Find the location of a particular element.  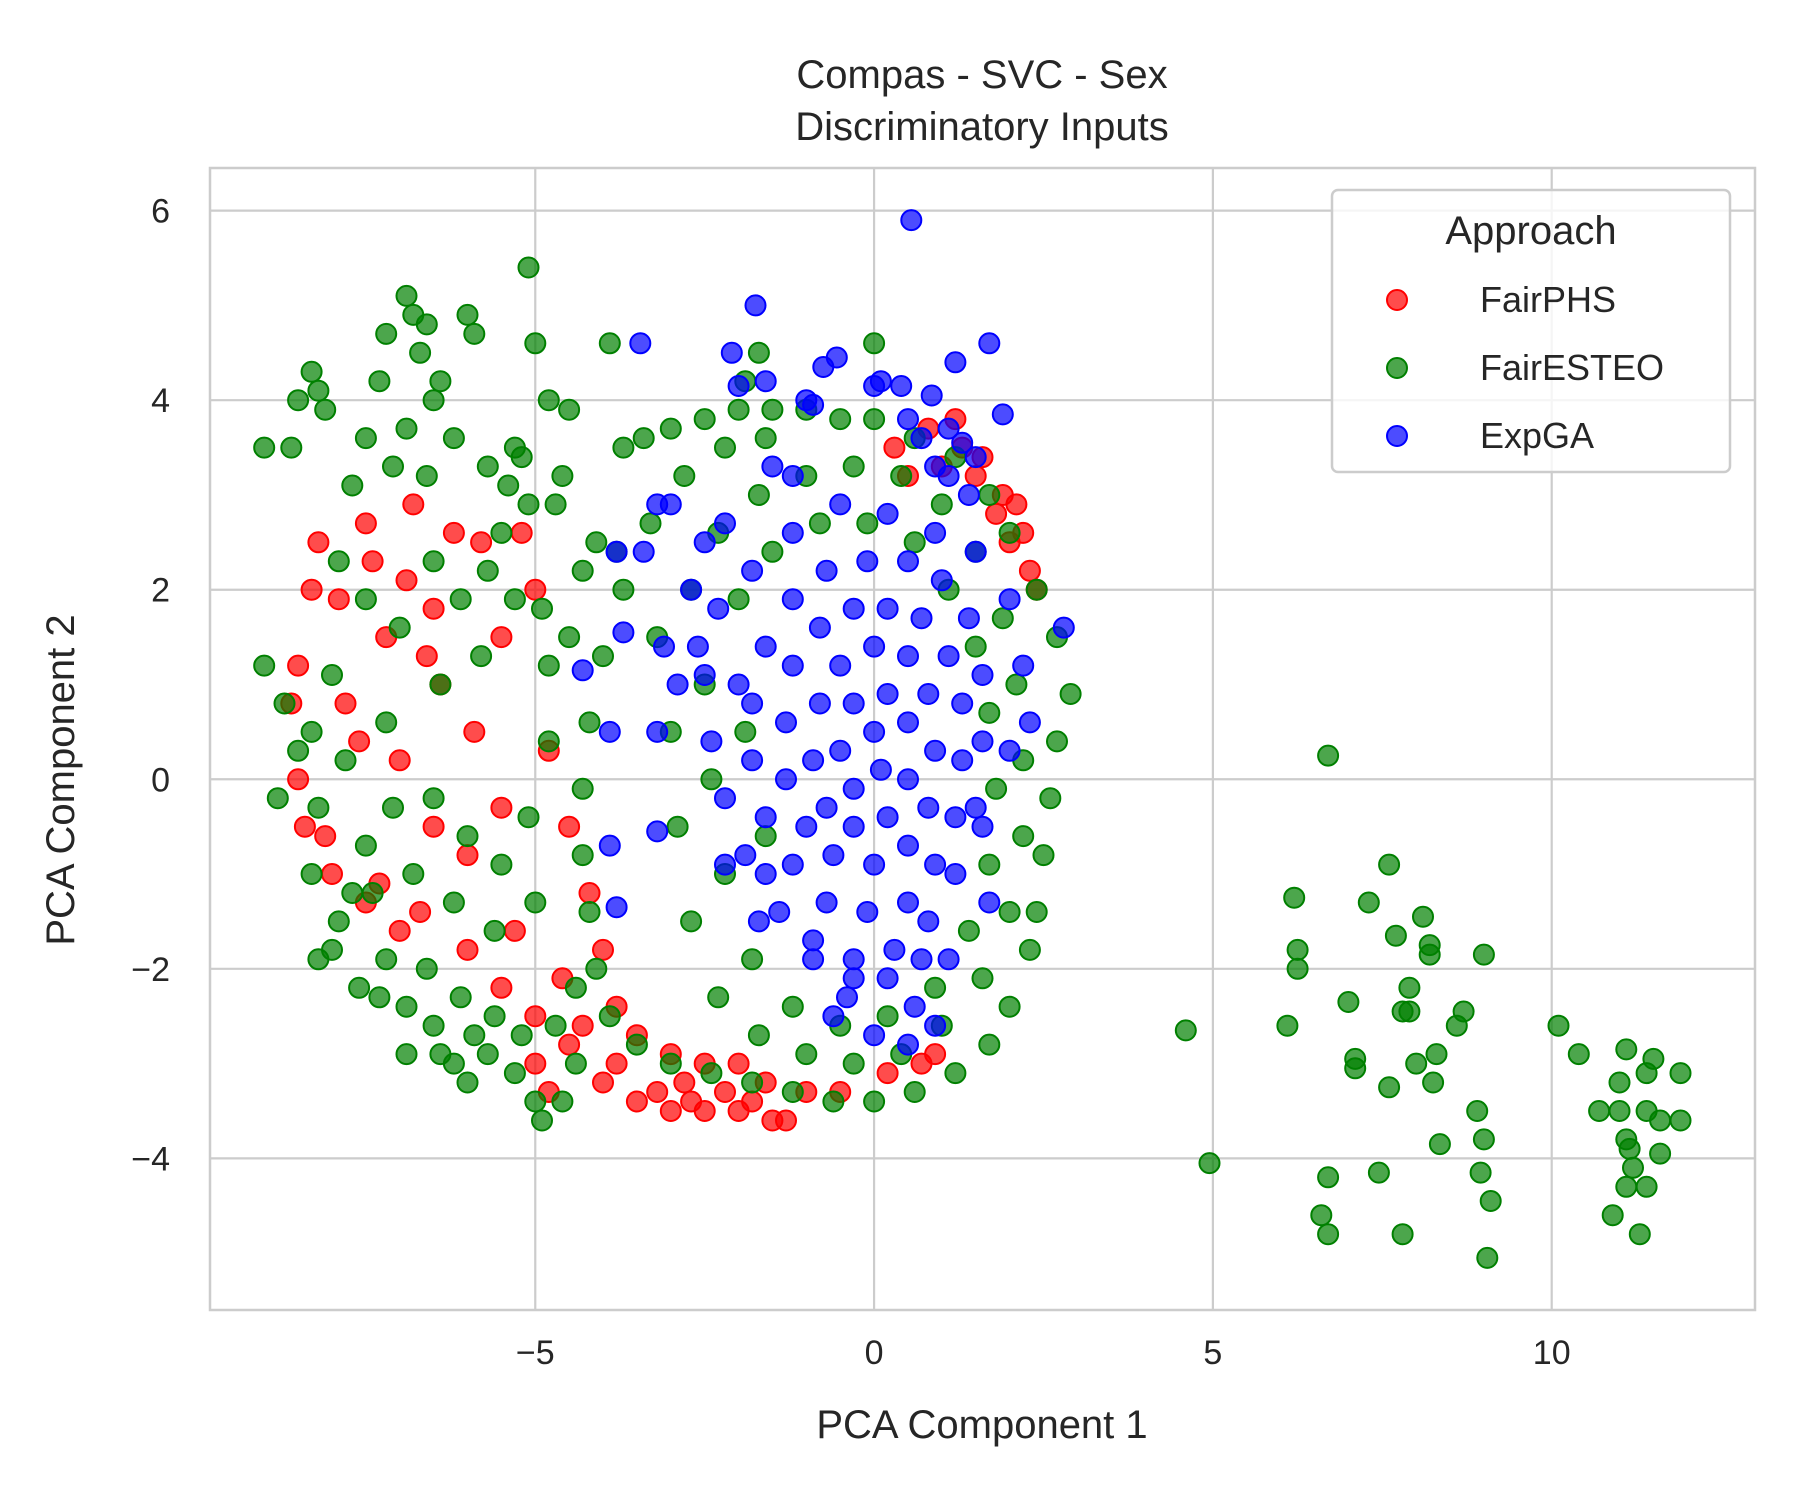

legend: Approach FairPHS FairESTEO ExpGA is located at coordinates (1531, 331).